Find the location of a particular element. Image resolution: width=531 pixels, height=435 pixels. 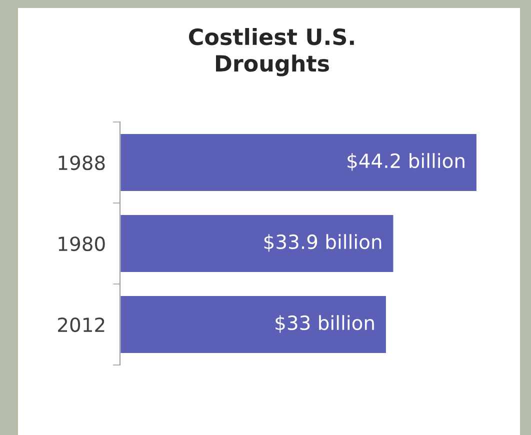

y-tick-label: 1988 is located at coordinates (81, 162).